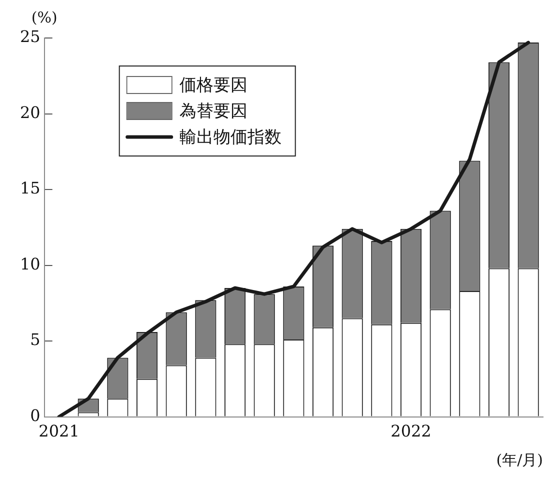 The height and width of the screenshot is (482, 559). Describe the element at coordinates (213, 111) in the screenshot. I see `legend-label: 為替要因` at that location.